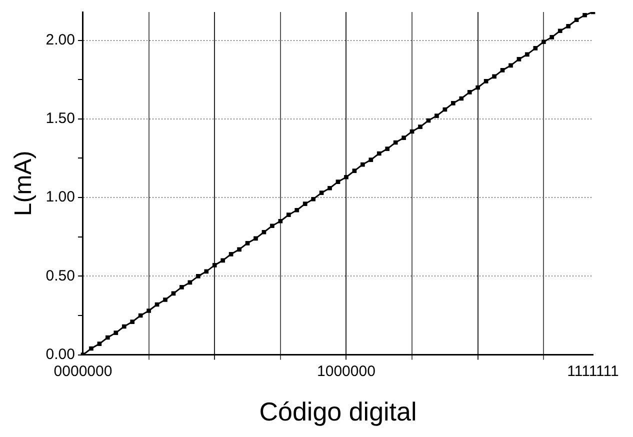 The width and height of the screenshot is (633, 437). Describe the element at coordinates (24, 183) in the screenshot. I see `y-axis-title: L(mA)` at that location.